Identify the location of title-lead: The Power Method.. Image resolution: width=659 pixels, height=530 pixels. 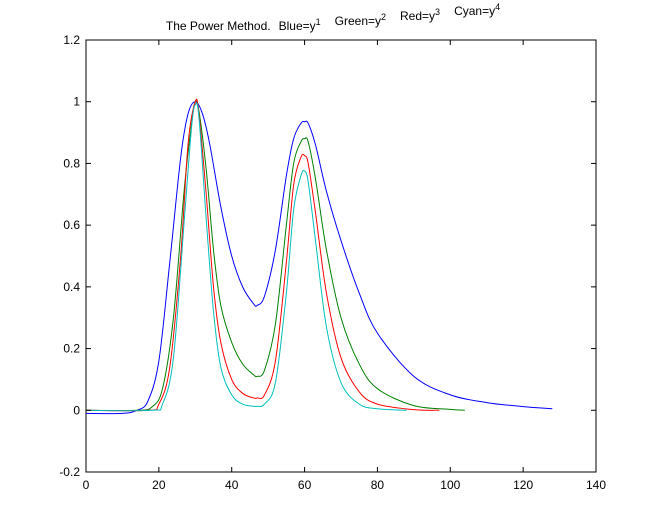
(218, 26).